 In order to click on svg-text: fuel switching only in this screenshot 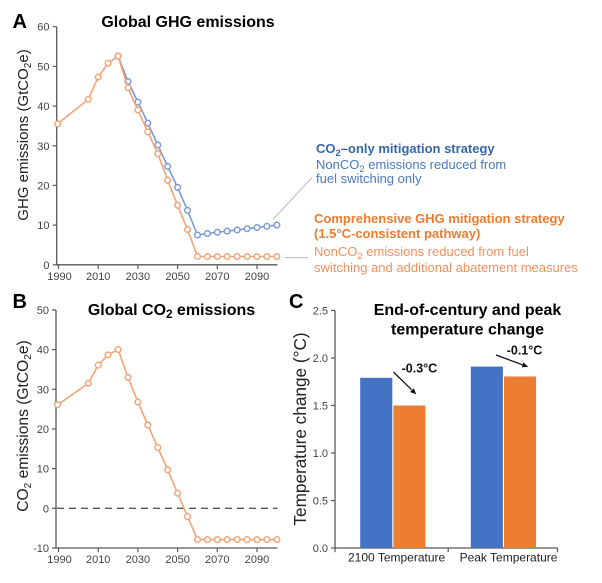, I will do `click(369, 178)`.